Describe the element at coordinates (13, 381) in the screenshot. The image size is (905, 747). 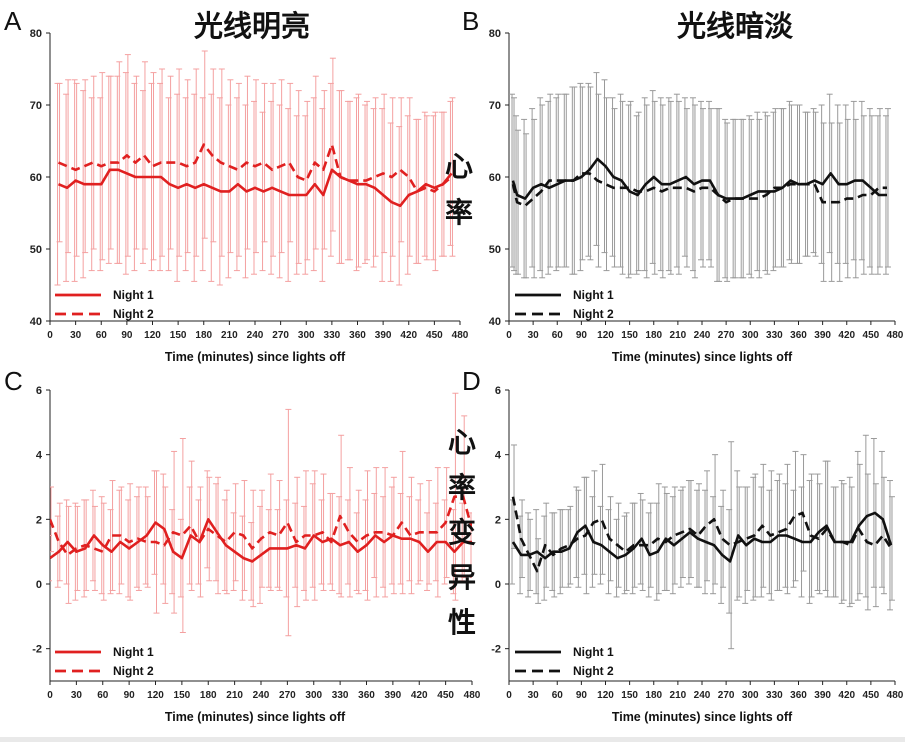
I see `panel-letter-c: C` at that location.